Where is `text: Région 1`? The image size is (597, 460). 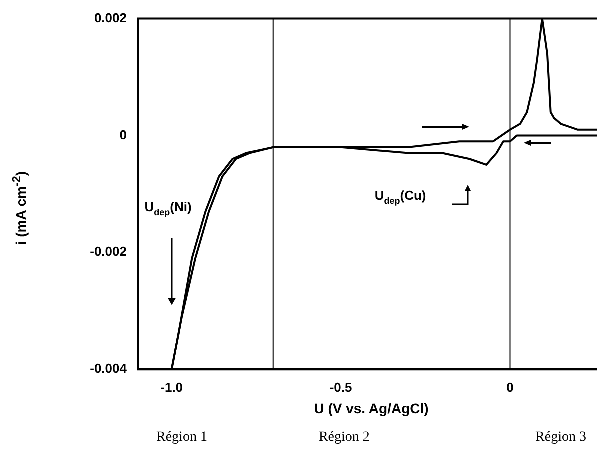 text: Région 1 is located at coordinates (182, 438).